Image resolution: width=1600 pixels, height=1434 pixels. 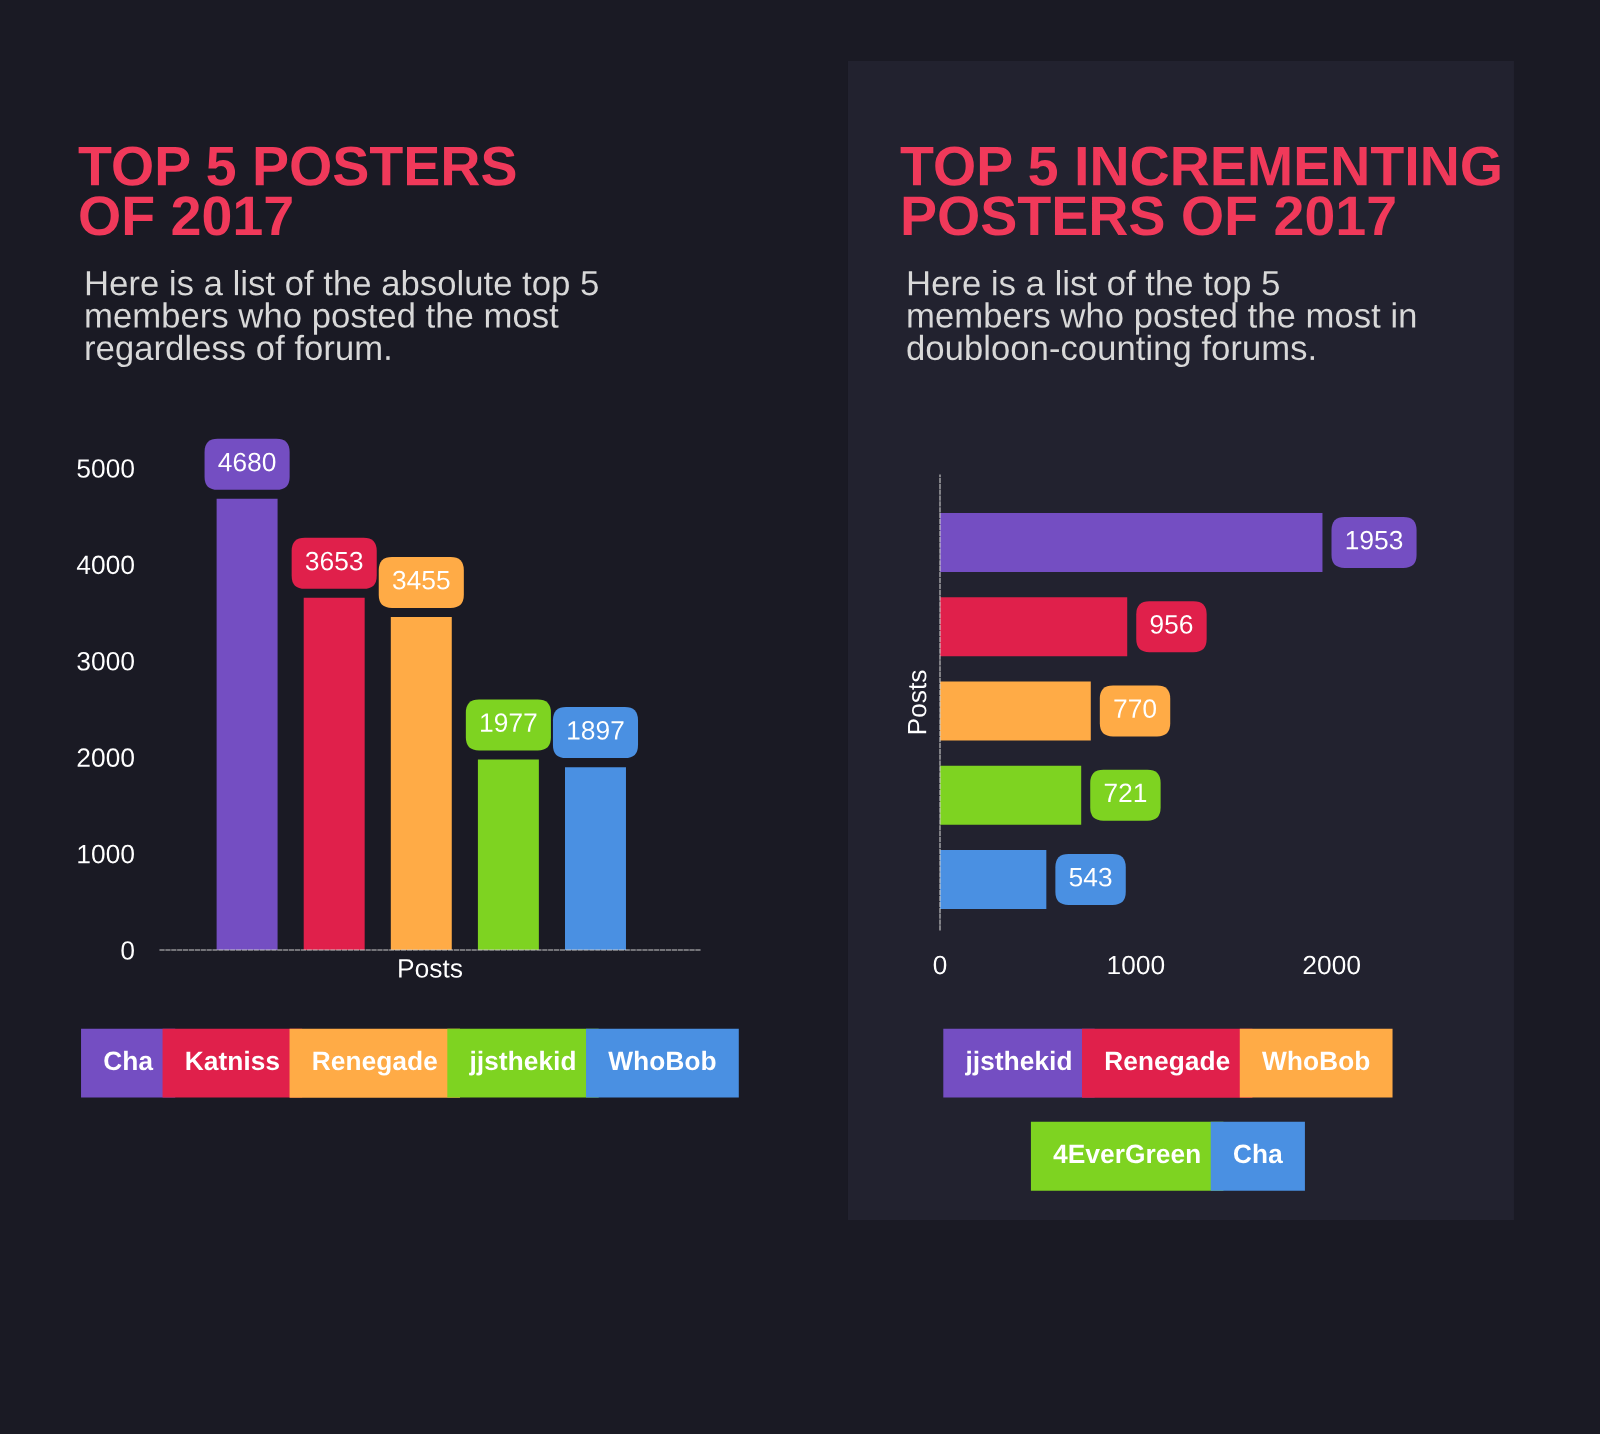 What do you see at coordinates (1200, 191) in the screenshot?
I see `chart-title: TOP 5 INCREMENTING POSTERS OF 2017` at bounding box center [1200, 191].